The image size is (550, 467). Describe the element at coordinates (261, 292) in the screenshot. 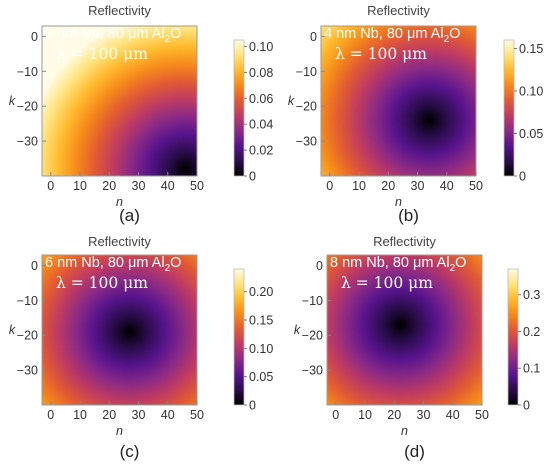

I see `colorbar-tick-label: 0.20` at that location.